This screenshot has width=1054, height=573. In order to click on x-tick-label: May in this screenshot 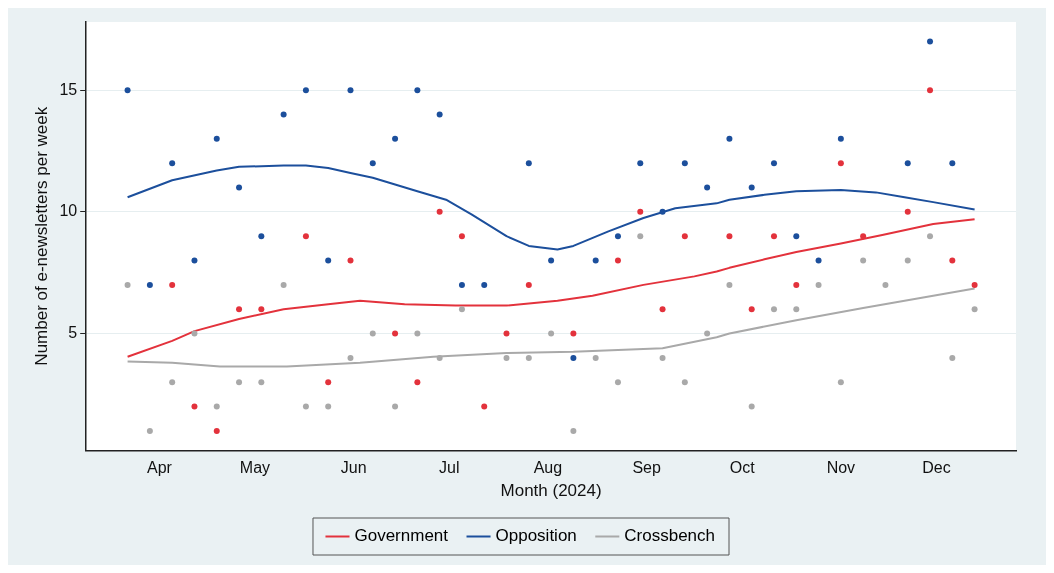, I will do `click(255, 468)`.